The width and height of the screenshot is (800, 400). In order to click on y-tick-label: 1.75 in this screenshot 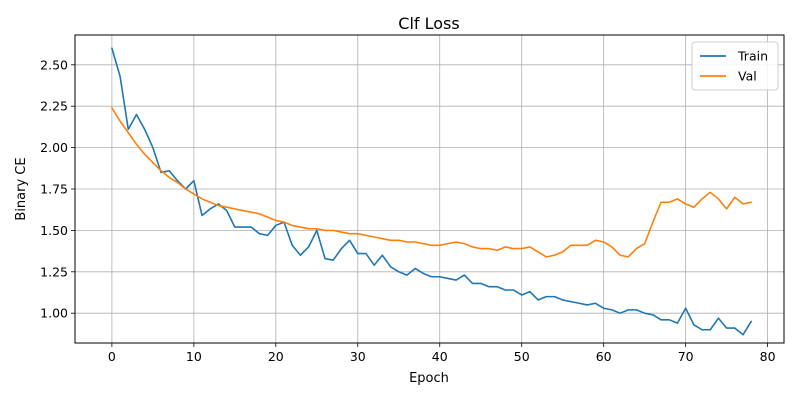, I will do `click(54, 189)`.